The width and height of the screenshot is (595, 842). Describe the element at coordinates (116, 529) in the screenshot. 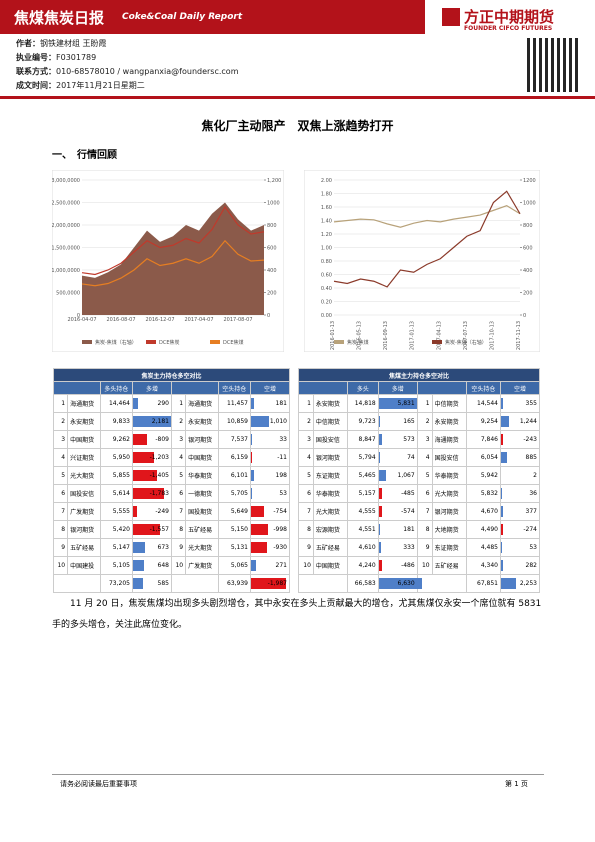

I see `long-position: 5,420` at that location.